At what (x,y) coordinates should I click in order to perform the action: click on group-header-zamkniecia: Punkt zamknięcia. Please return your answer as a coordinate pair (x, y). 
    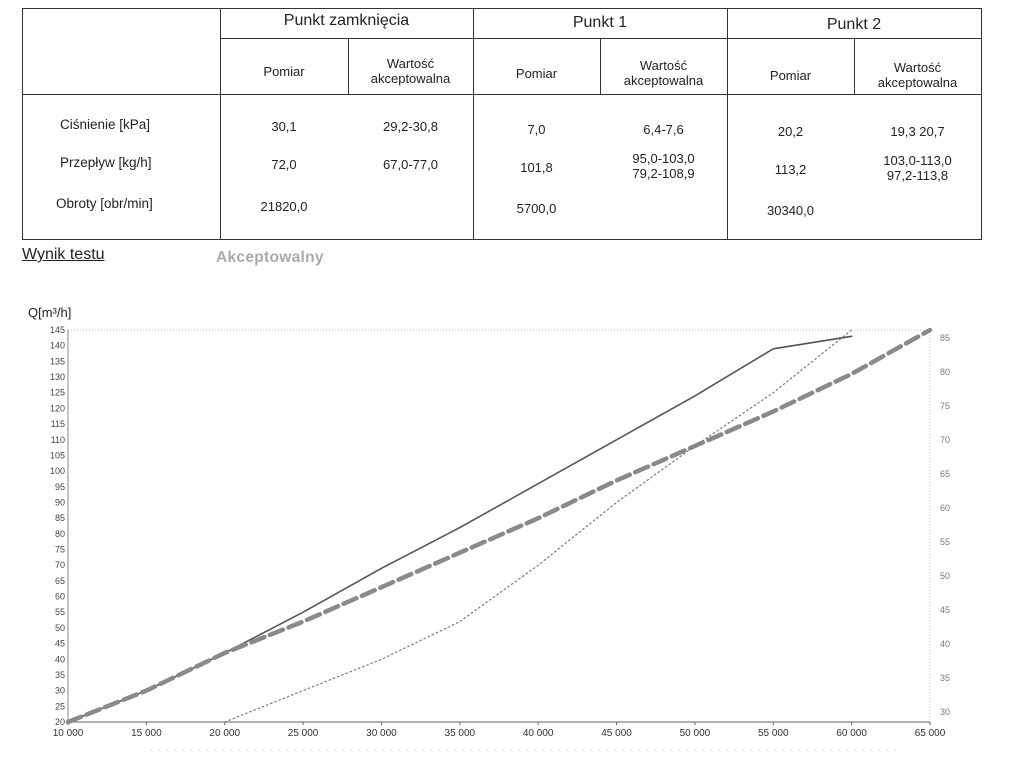
    Looking at the image, I should click on (346, 20).